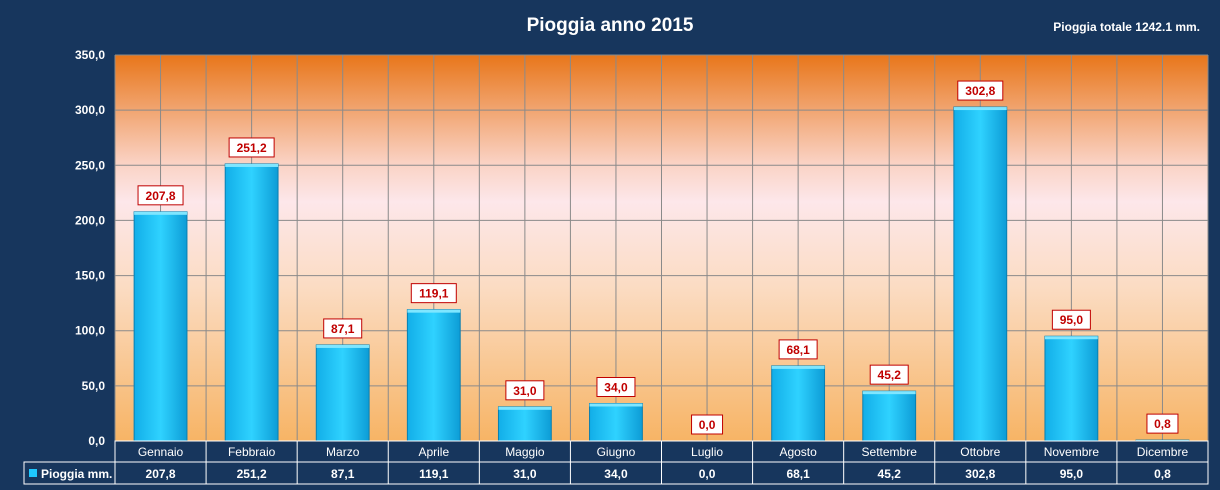 This screenshot has width=1220, height=490. Describe the element at coordinates (1126, 27) in the screenshot. I see `chart-subtitle: Pioggia totale 1242.1 mm.` at that location.